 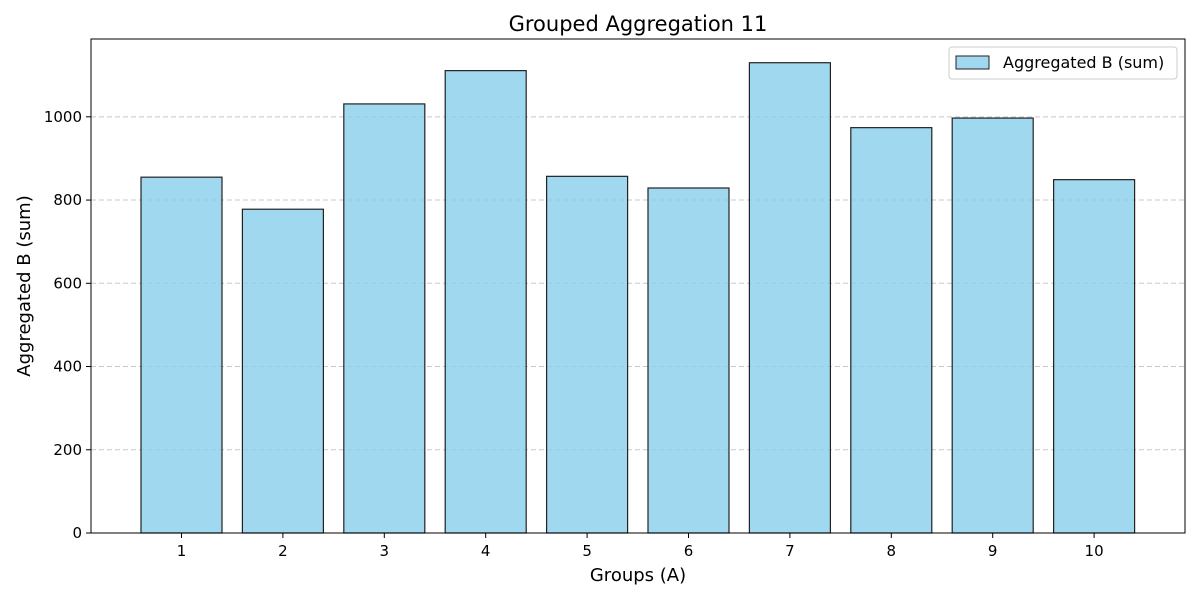 I want to click on x-tick-label: 3, so click(x=385, y=551).